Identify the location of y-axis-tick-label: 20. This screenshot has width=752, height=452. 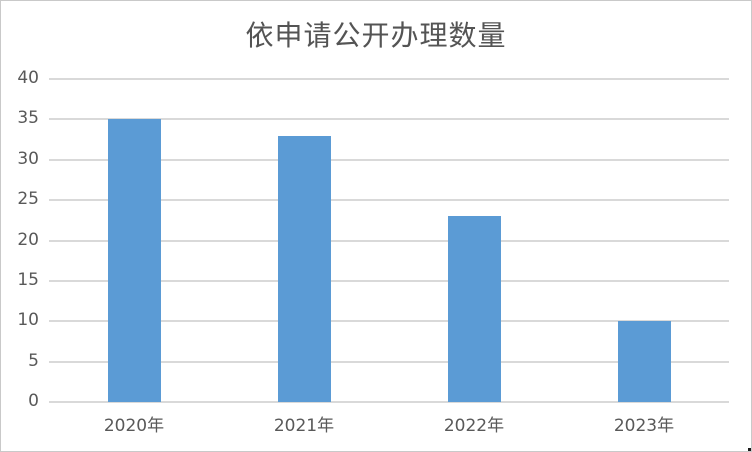
(28, 239).